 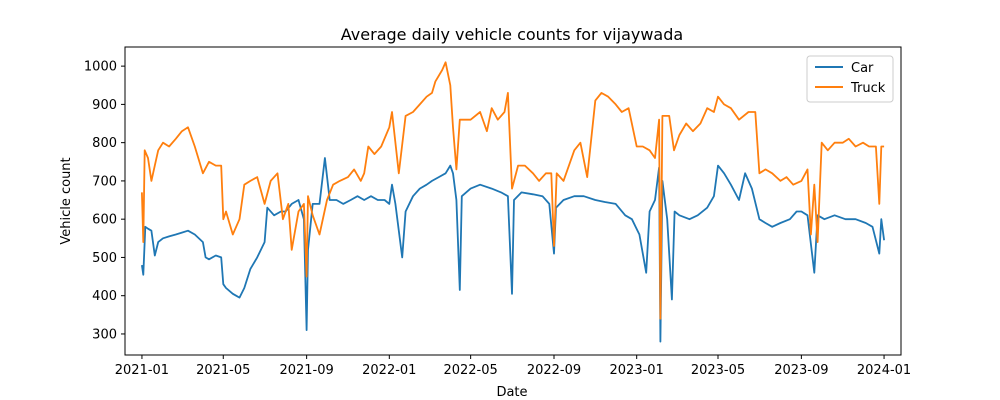 What do you see at coordinates (389, 370) in the screenshot?
I see `x-tick-label: 2022-01` at bounding box center [389, 370].